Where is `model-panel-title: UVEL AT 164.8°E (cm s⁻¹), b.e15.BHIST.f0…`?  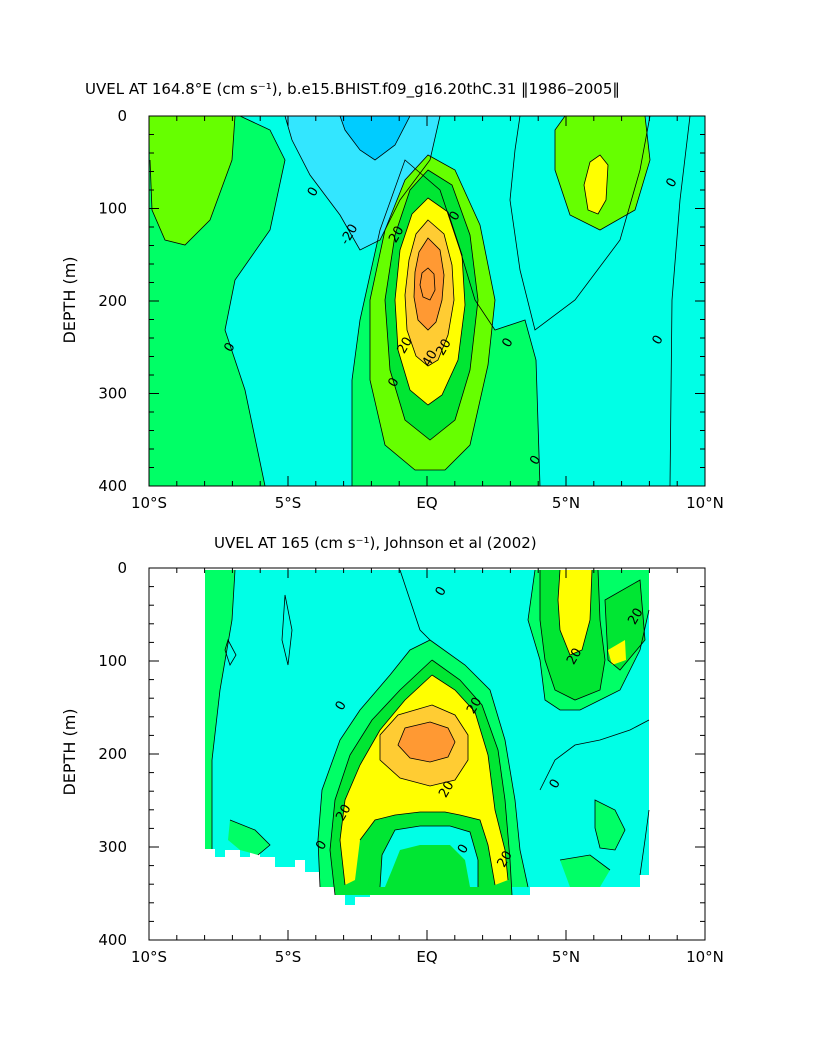 model-panel-title: UVEL AT 164.8°E (cm s⁻¹), b.e15.BHIST.f0… is located at coordinates (352, 89).